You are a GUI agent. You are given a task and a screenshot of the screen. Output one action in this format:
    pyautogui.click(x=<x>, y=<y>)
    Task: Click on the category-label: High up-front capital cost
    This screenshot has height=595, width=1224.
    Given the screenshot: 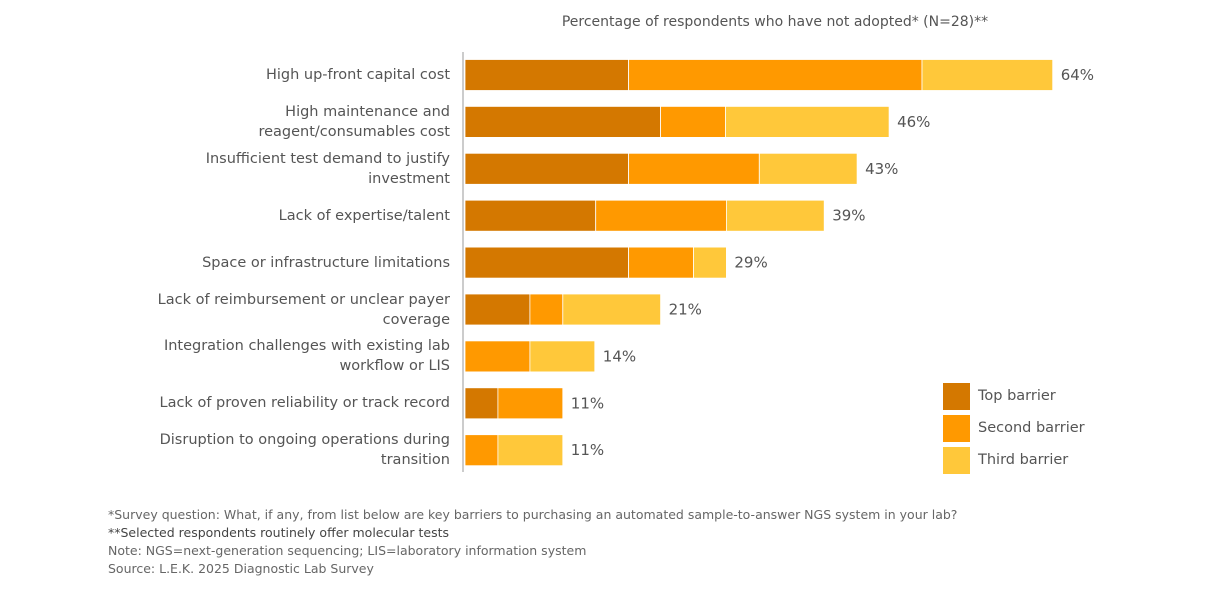 What is the action you would take?
    pyautogui.click(x=357, y=75)
    